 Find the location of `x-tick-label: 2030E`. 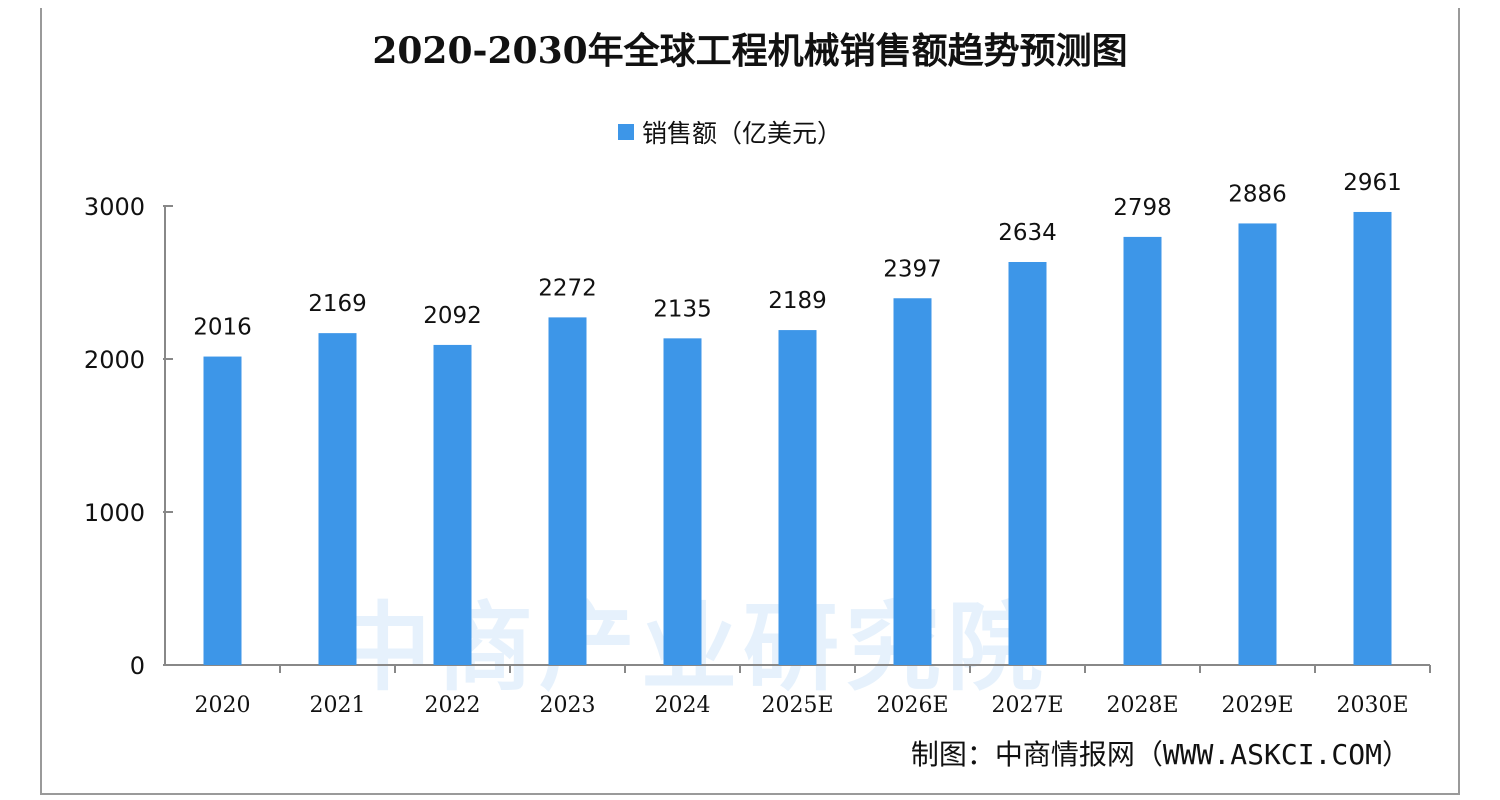

x-tick-label: 2030E is located at coordinates (1372, 705).